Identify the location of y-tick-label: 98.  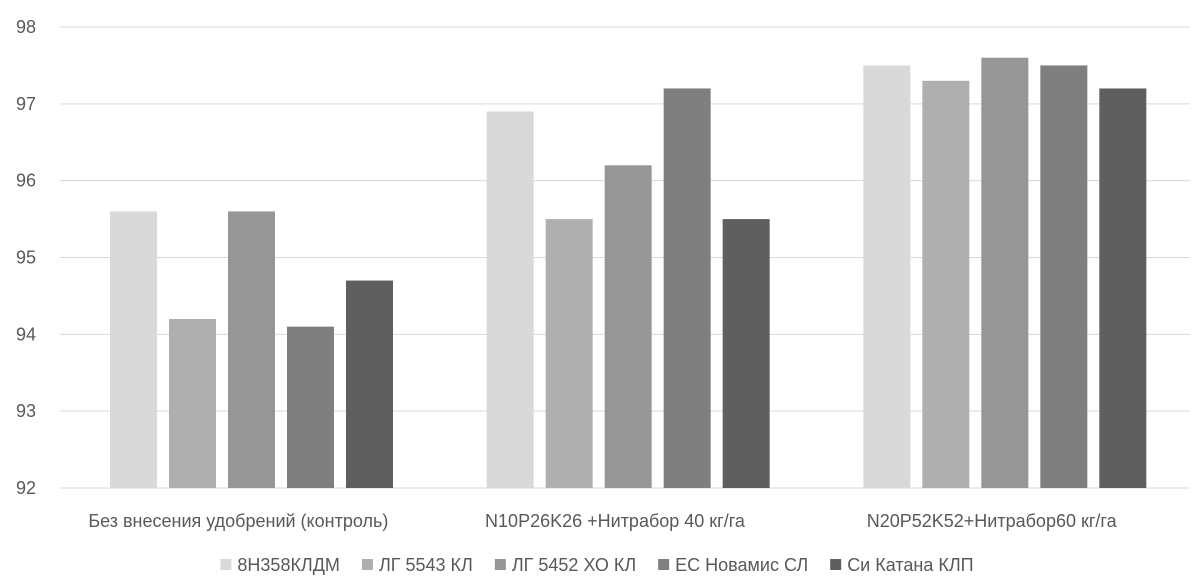
(26, 27).